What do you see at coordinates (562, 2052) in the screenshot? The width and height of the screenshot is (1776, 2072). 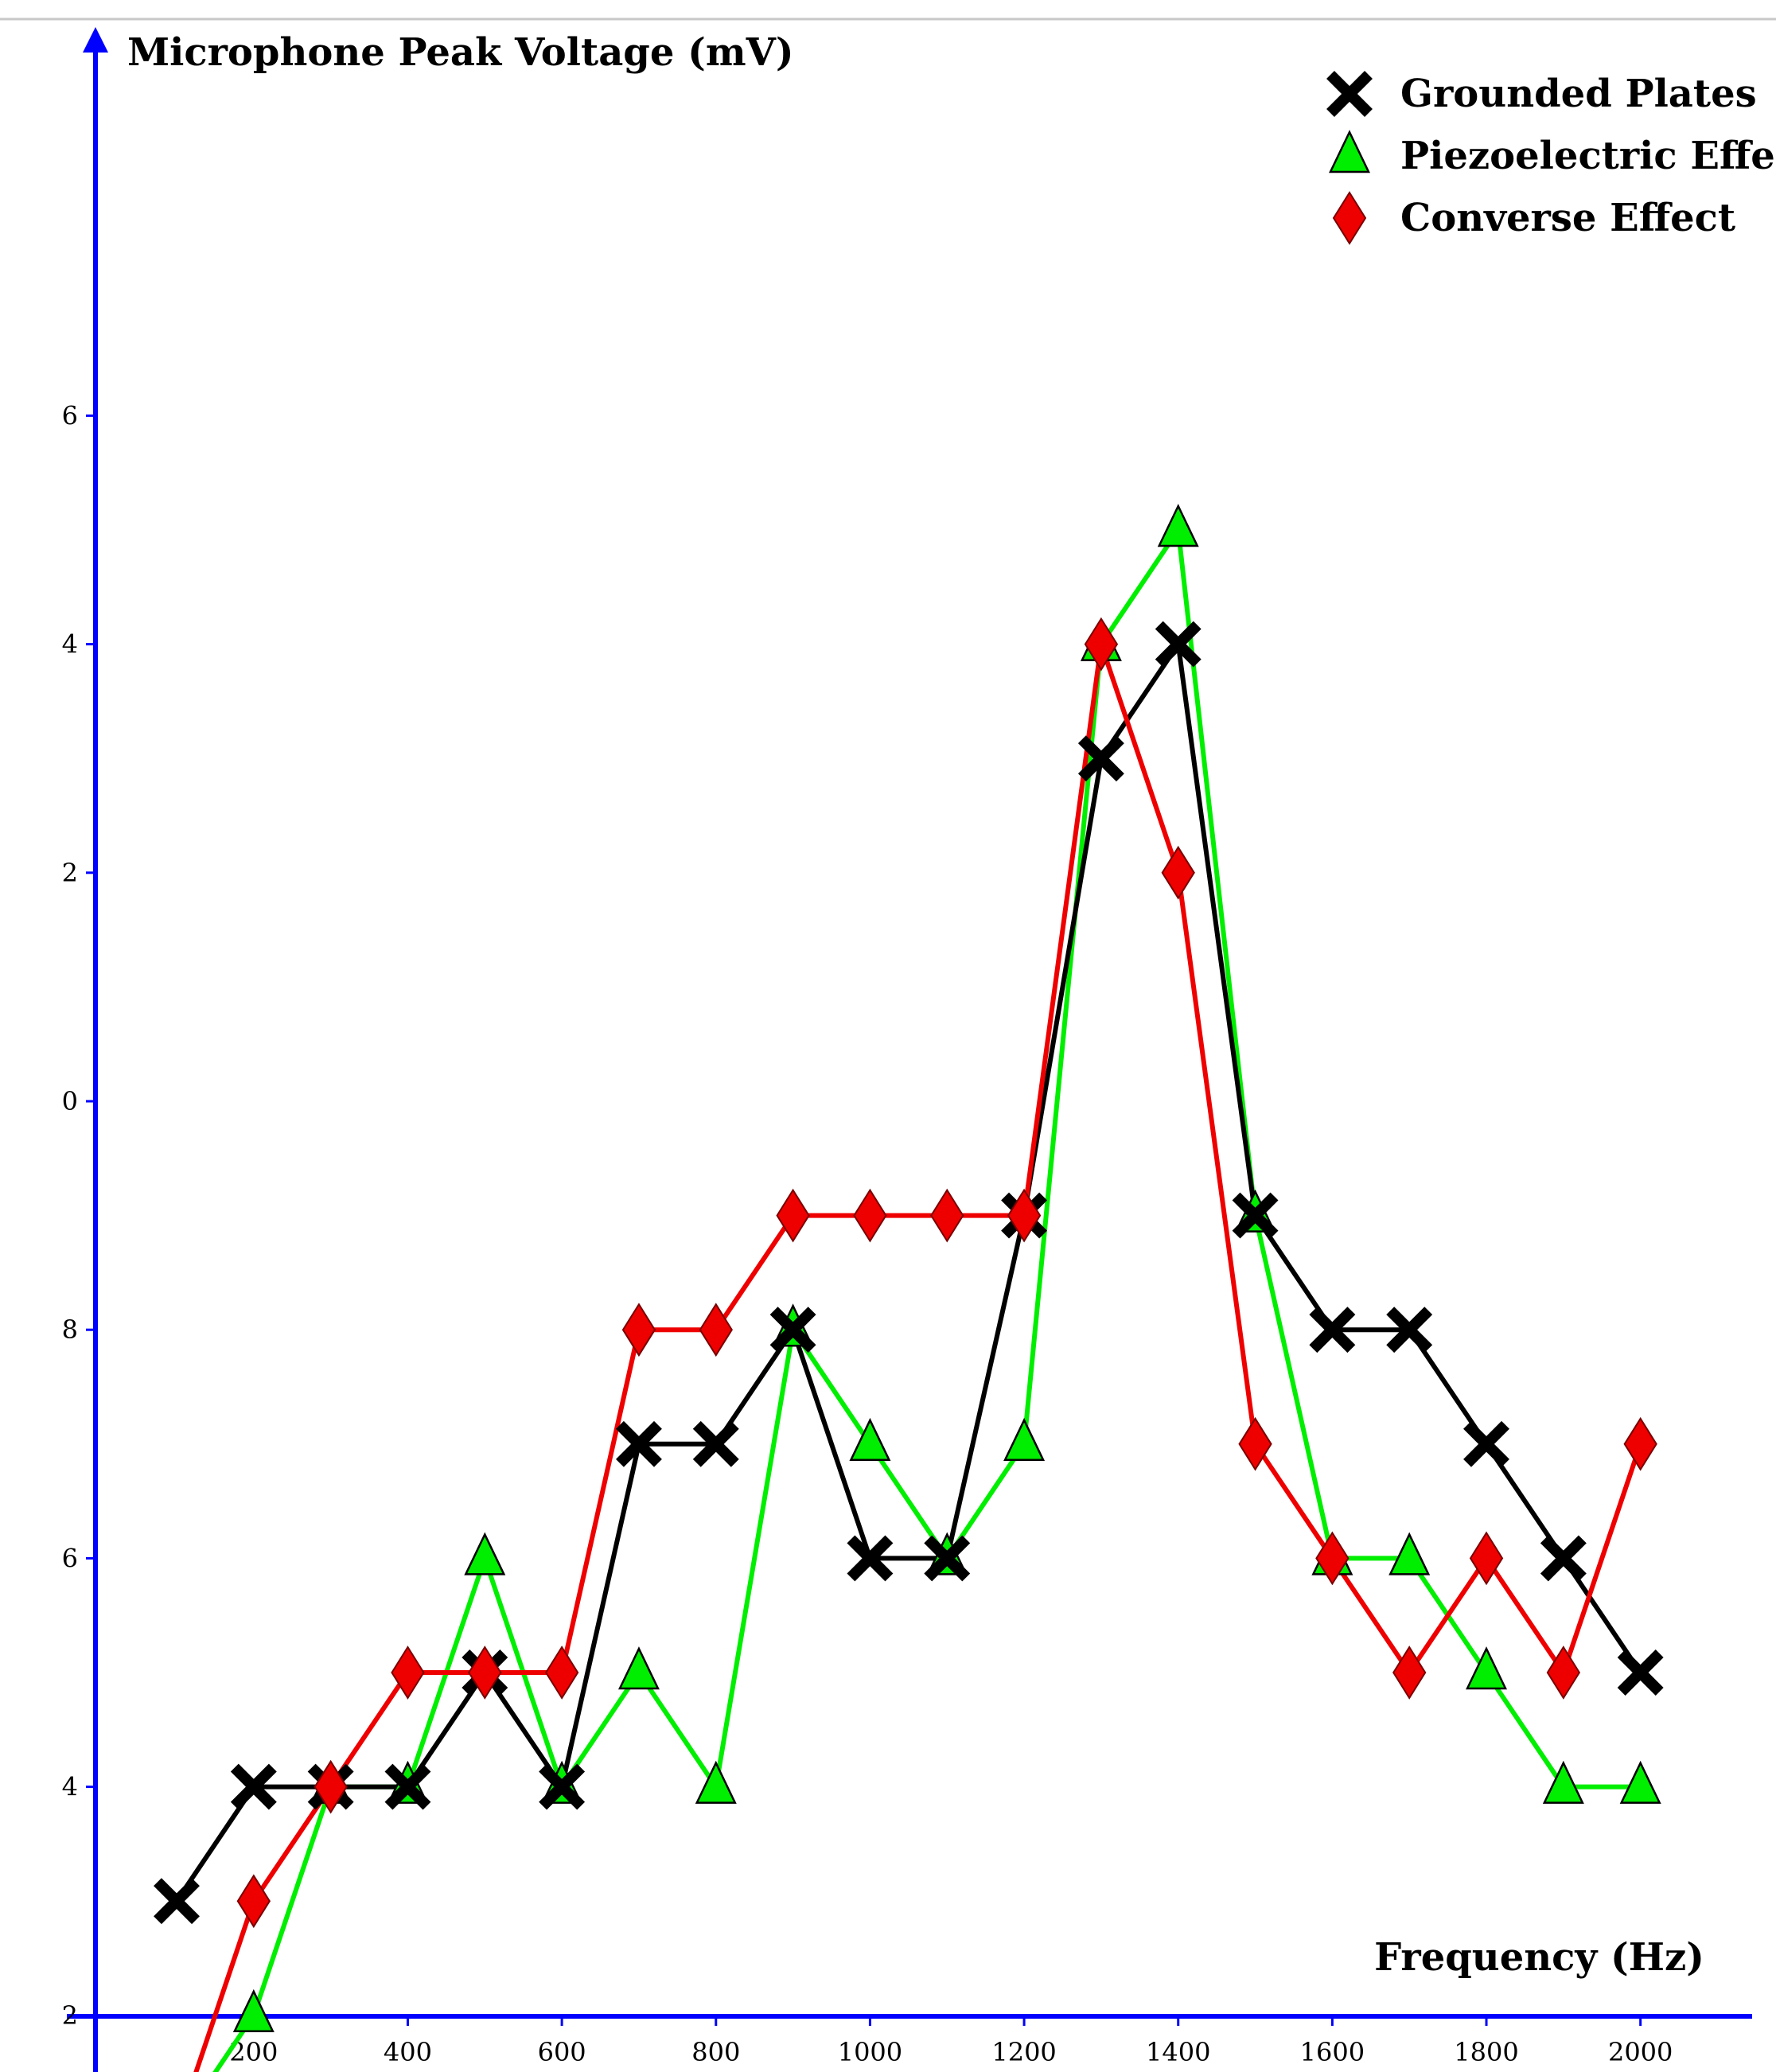 I see `x-tick-label-2: 600` at bounding box center [562, 2052].